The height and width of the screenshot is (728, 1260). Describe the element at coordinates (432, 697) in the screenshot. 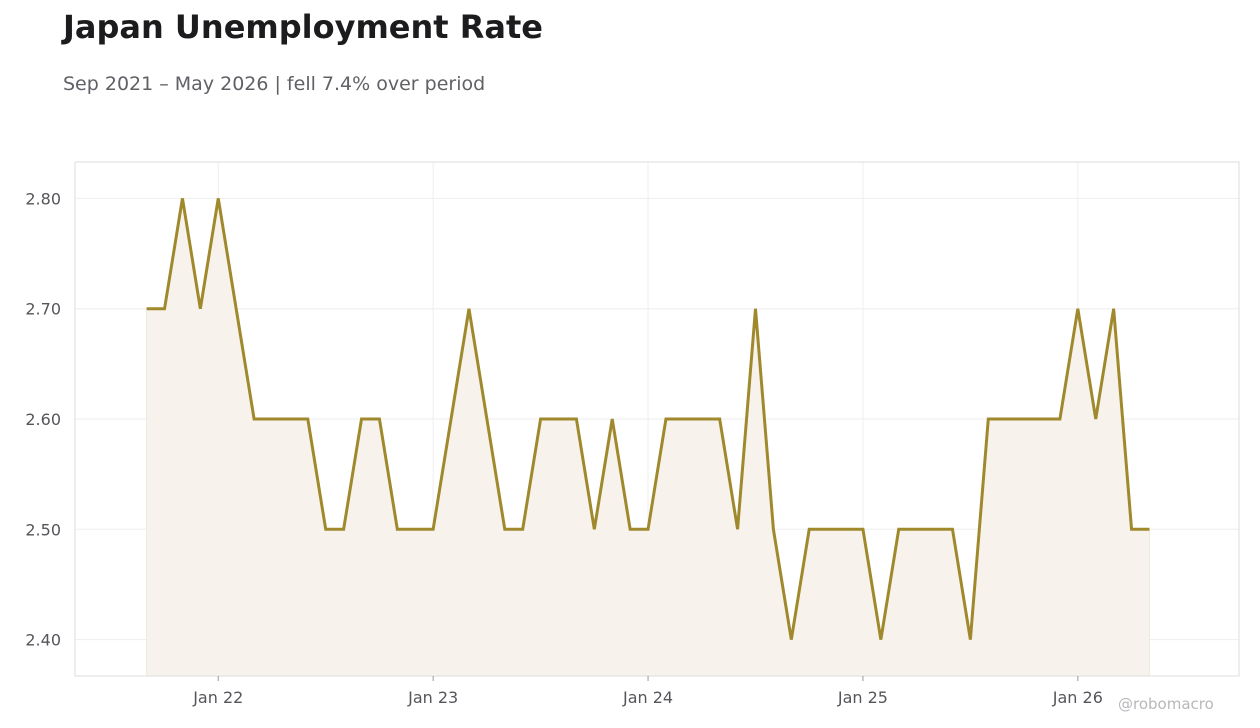

I see `x-tick-label: Jan 23` at that location.